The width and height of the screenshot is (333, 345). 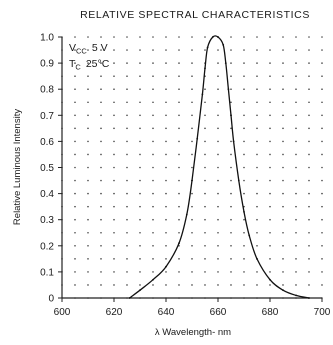 I want to click on y-tick-label: 0.5, so click(x=47, y=168).